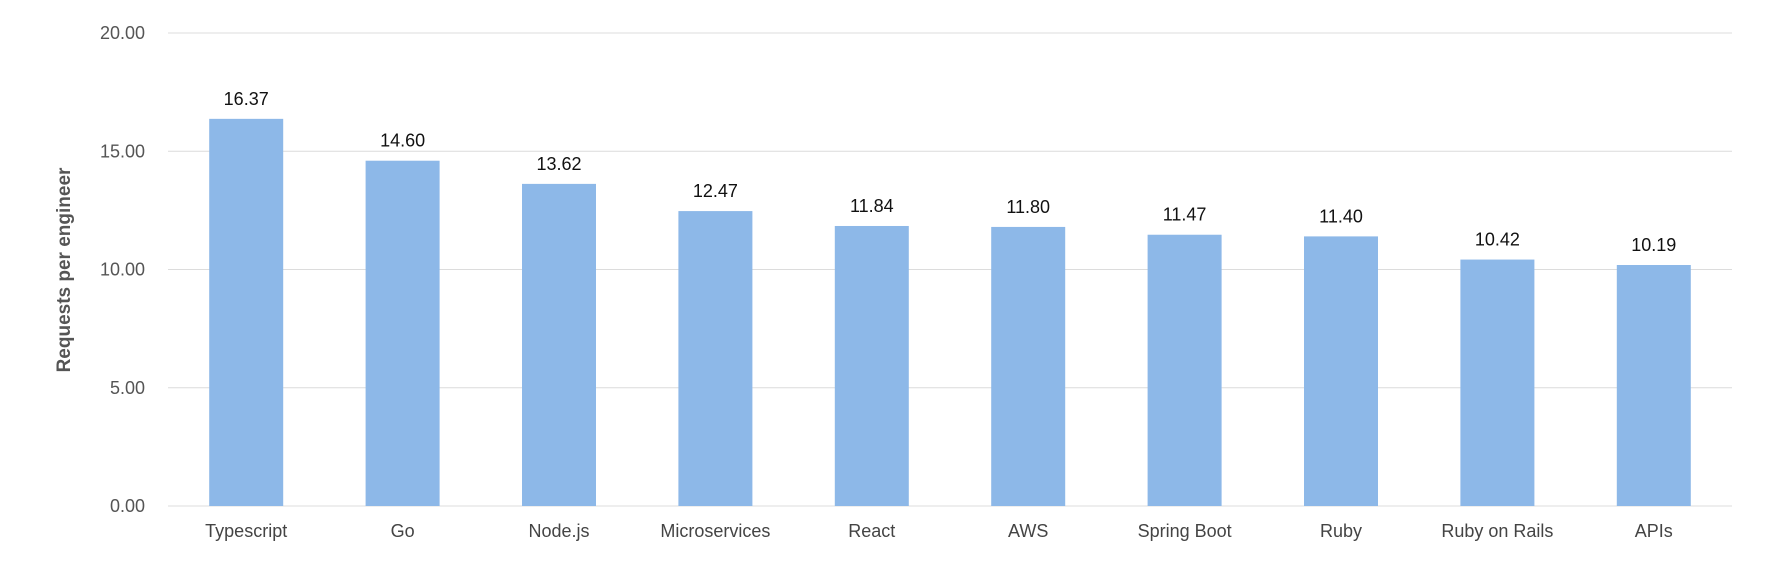 The height and width of the screenshot is (570, 1776). What do you see at coordinates (715, 191) in the screenshot?
I see `bar-value-label: 12.47` at bounding box center [715, 191].